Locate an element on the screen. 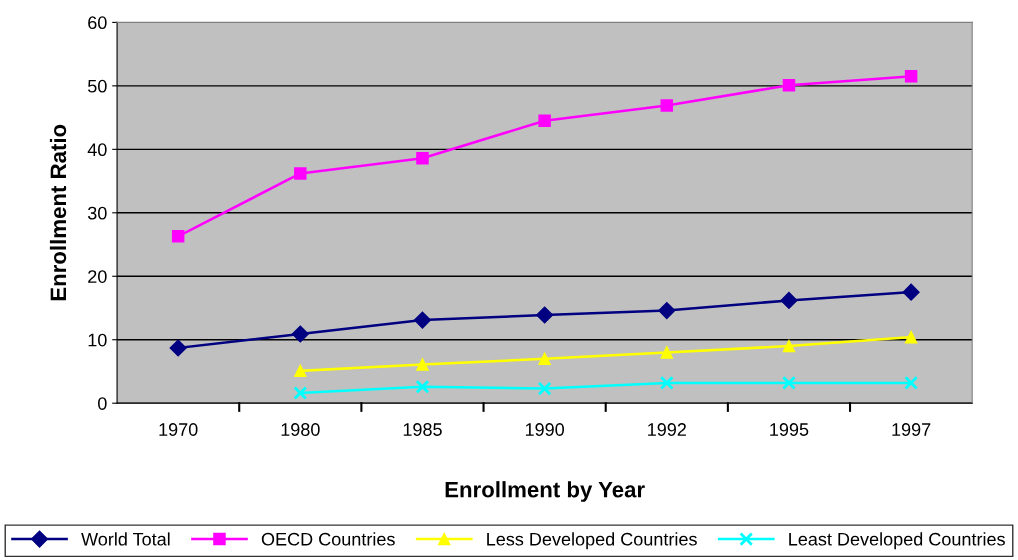  x-tick-label: 1997 is located at coordinates (911, 429).